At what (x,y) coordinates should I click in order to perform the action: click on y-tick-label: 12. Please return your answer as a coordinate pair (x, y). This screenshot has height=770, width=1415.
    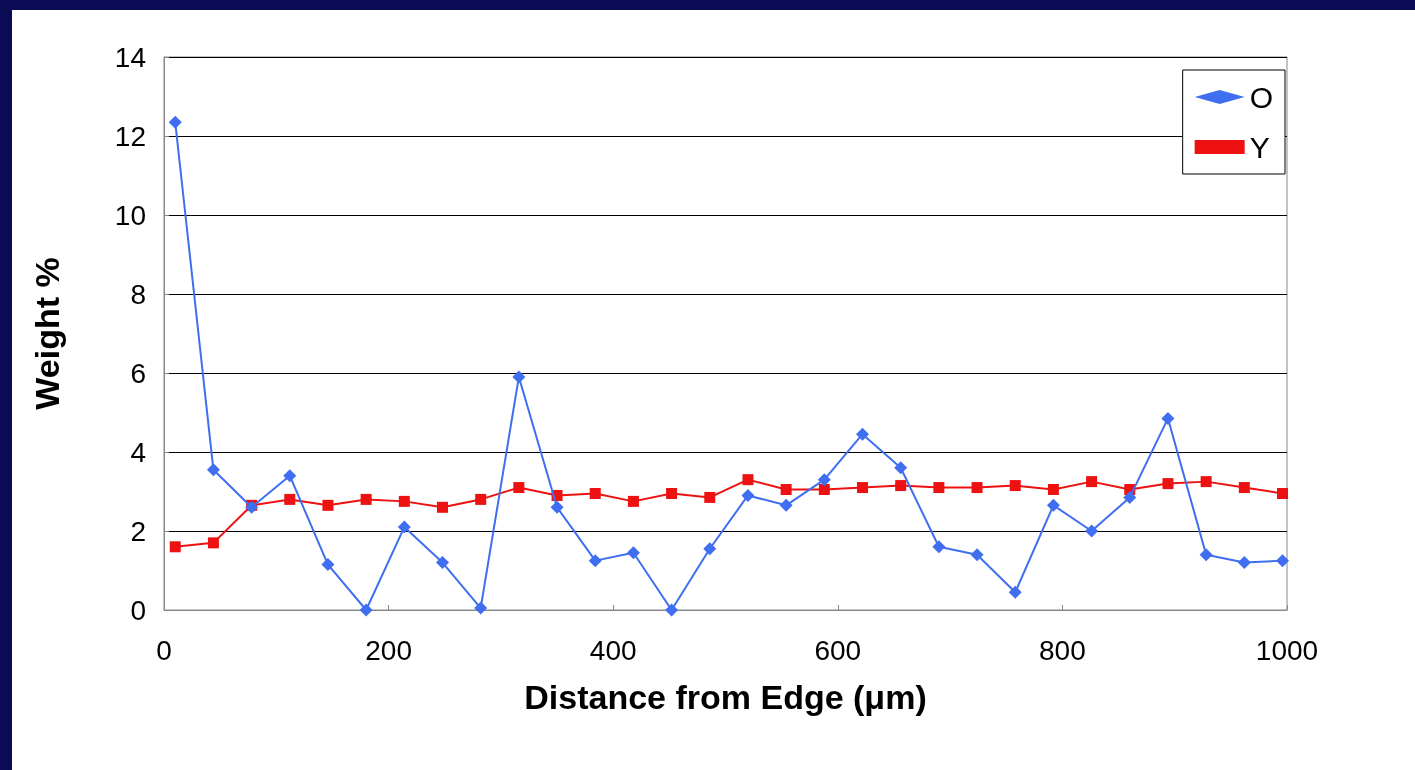
    Looking at the image, I should click on (130, 136).